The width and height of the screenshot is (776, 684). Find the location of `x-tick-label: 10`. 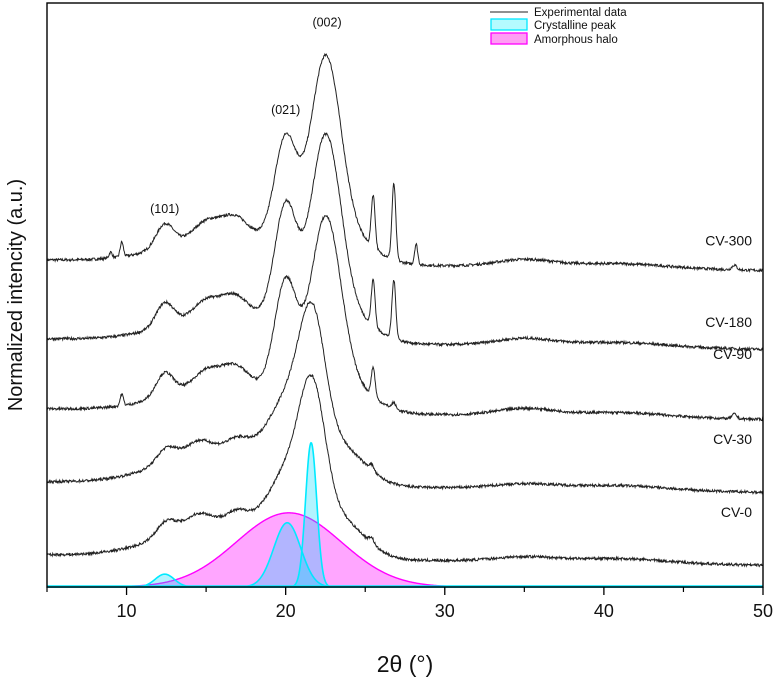

x-tick-label: 10 is located at coordinates (127, 611).